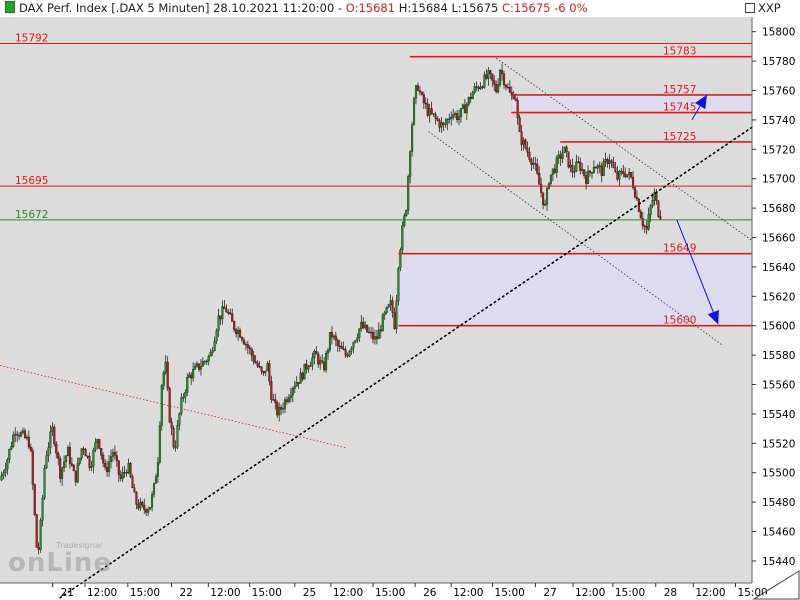 The image size is (800, 600). I want to click on y-tick-label-15720: 15720, so click(778, 150).